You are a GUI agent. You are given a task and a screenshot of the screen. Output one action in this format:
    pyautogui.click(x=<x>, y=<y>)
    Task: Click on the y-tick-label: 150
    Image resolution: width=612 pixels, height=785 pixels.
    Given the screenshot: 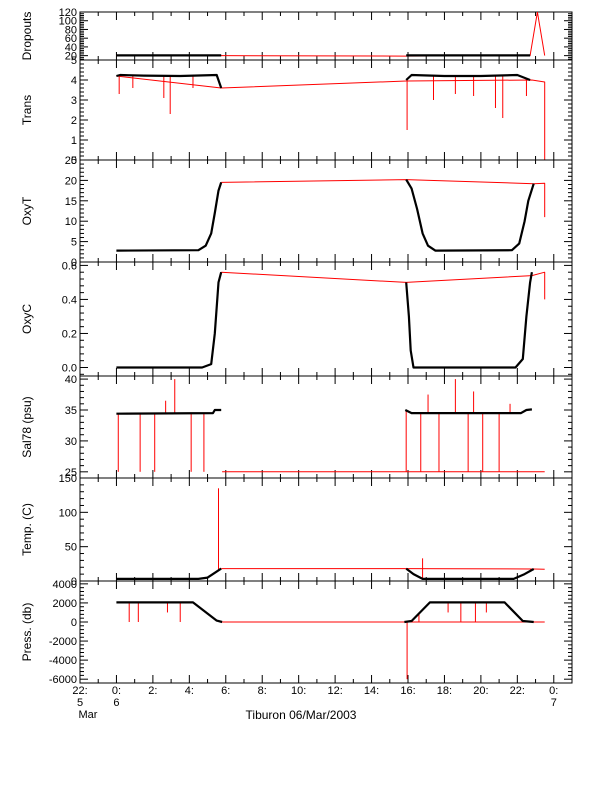 What is the action you would take?
    pyautogui.click(x=68, y=479)
    